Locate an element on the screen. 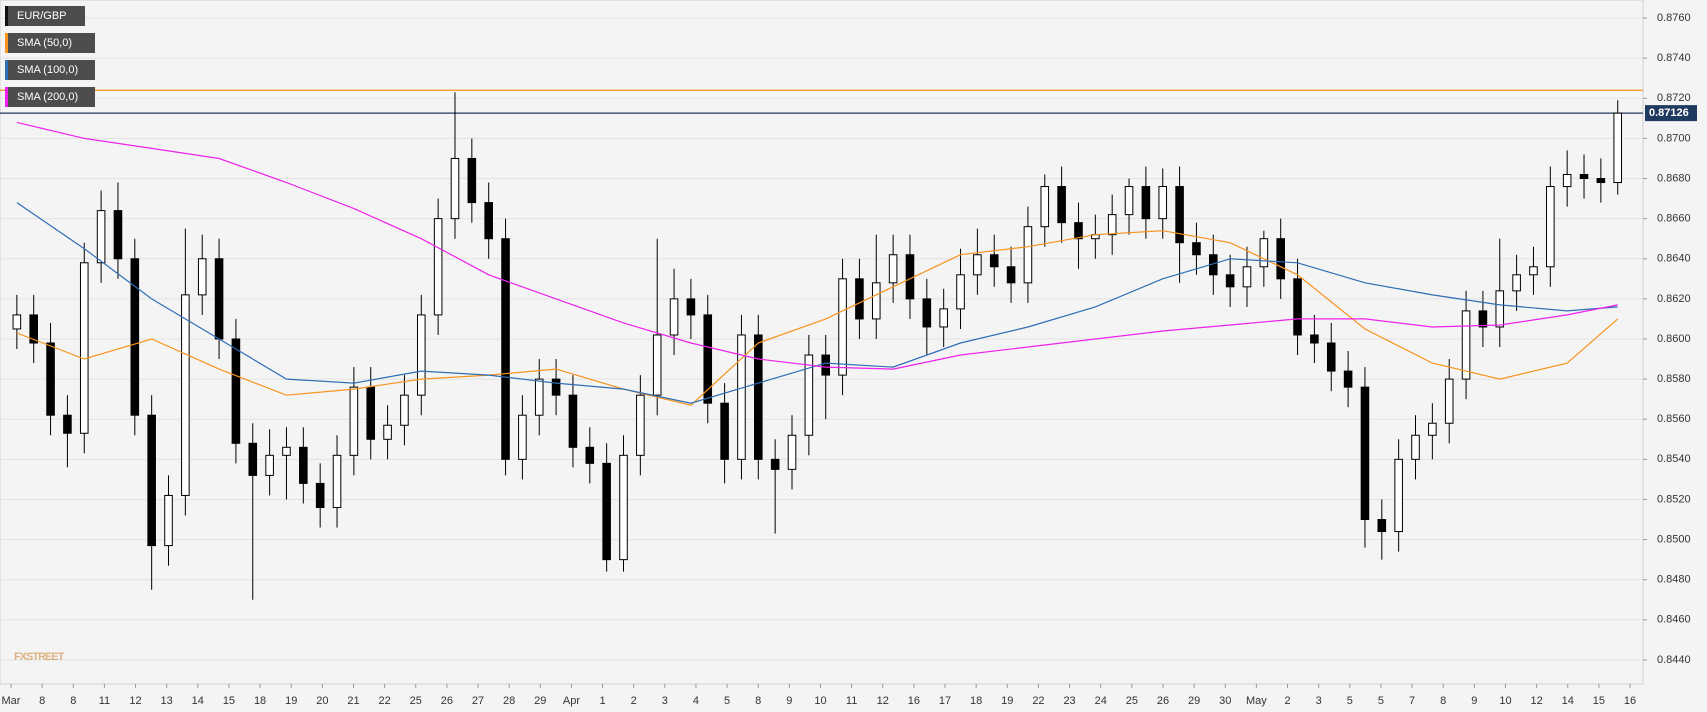 The height and width of the screenshot is (712, 1707). x-tick-label: 11 is located at coordinates (851, 701).